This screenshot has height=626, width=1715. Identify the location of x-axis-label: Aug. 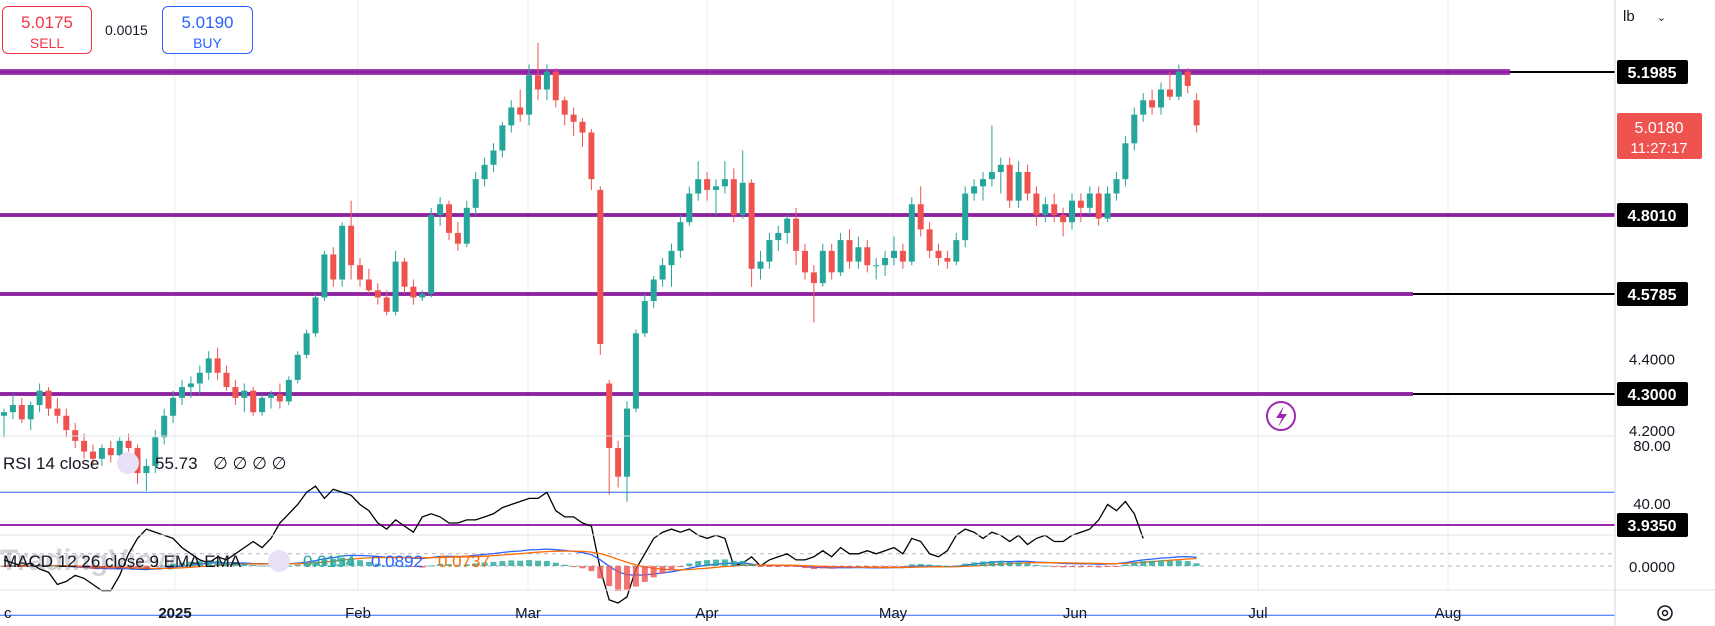
(1448, 613).